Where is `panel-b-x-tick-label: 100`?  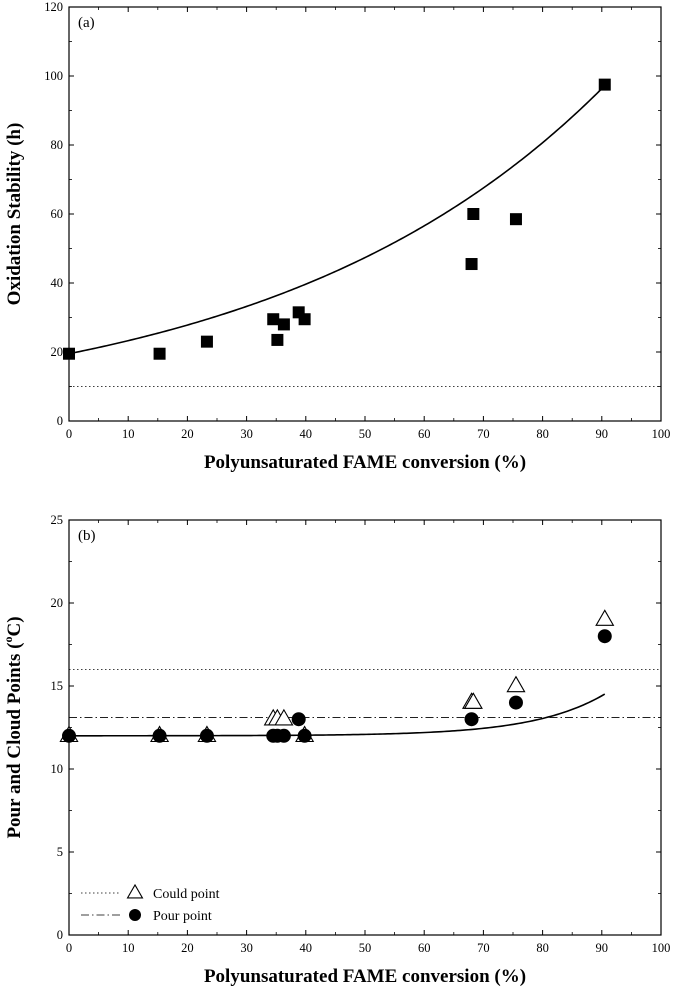 panel-b-x-tick-label: 100 is located at coordinates (661, 948).